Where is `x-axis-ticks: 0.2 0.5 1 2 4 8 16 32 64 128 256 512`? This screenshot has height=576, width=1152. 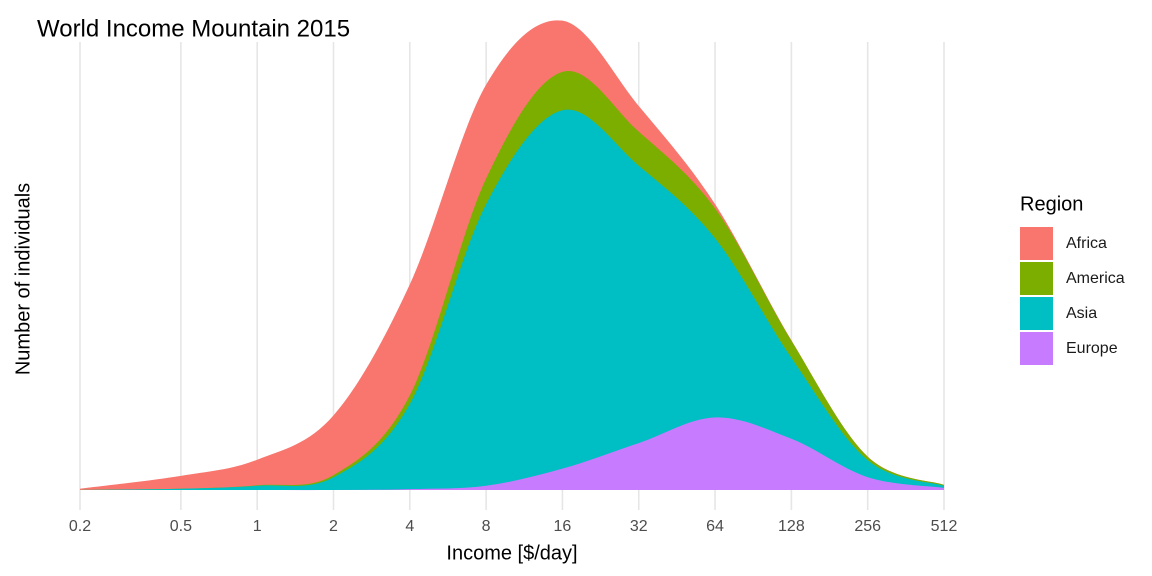 x-axis-ticks: 0.2 0.5 1 2 4 8 16 32 64 128 256 512 is located at coordinates (513, 526).